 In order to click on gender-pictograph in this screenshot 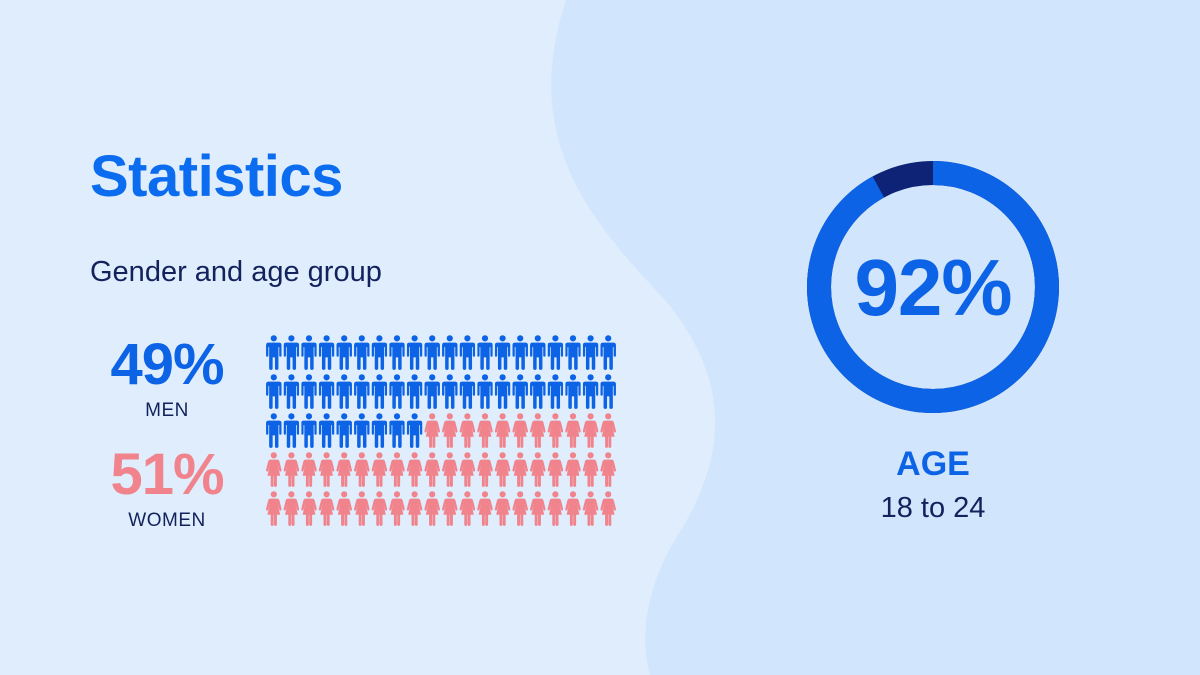, I will do `click(441, 430)`.